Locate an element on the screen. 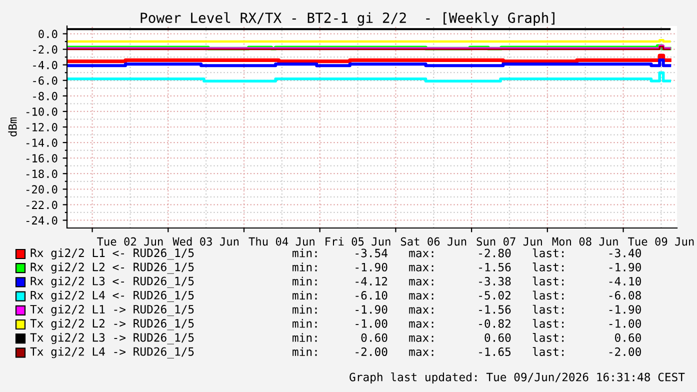 This screenshot has width=697, height=392. text: Graph last updated: Tue 09/Jun/2026 16:31:48 CEST is located at coordinates (517, 378).